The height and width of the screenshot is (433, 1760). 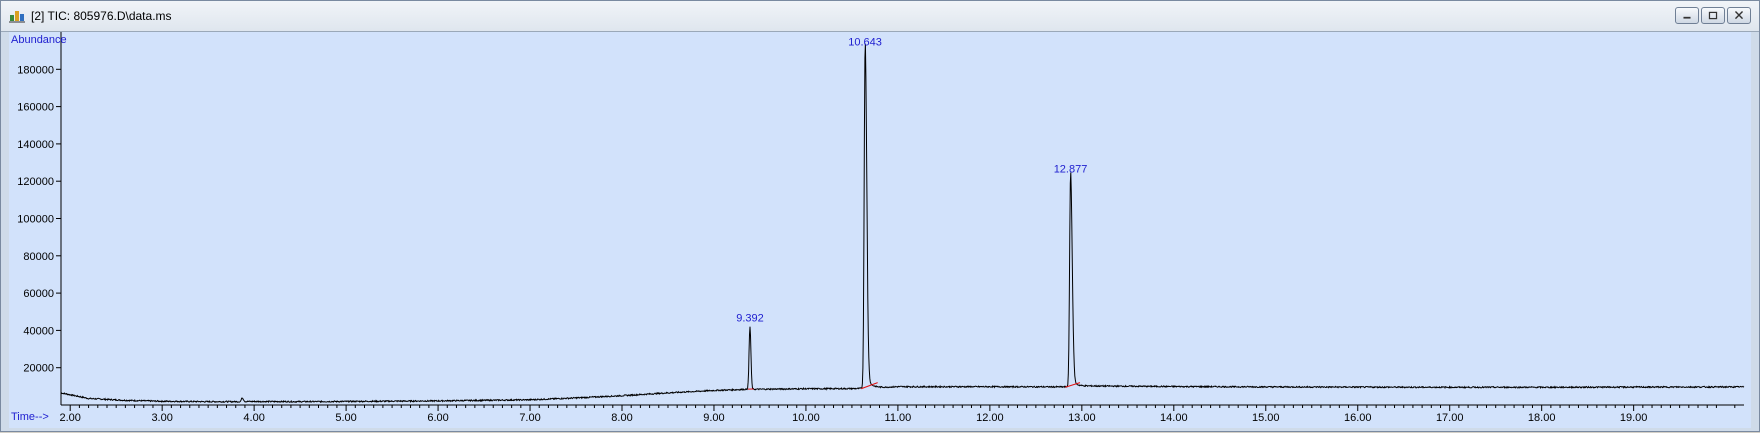 What do you see at coordinates (253, 418) in the screenshot?
I see `x-tick-label: 4.00` at bounding box center [253, 418].